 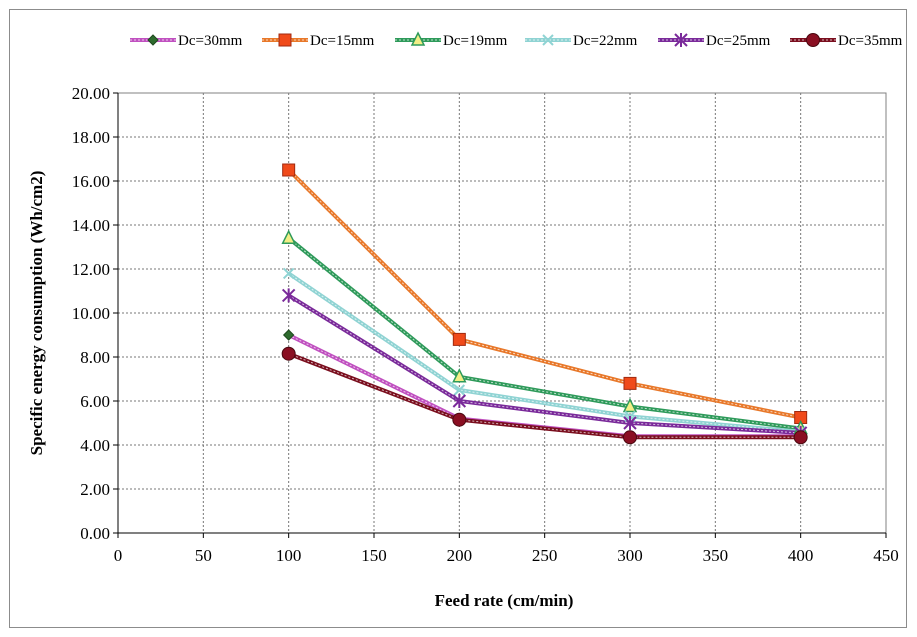 I want to click on legend-marker-Dc=35mm, so click(x=813, y=40).